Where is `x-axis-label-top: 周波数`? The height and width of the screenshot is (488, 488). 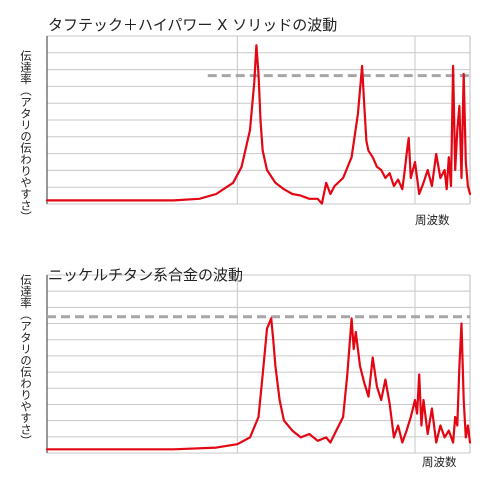 x-axis-label-top: 周波数 is located at coordinates (432, 220).